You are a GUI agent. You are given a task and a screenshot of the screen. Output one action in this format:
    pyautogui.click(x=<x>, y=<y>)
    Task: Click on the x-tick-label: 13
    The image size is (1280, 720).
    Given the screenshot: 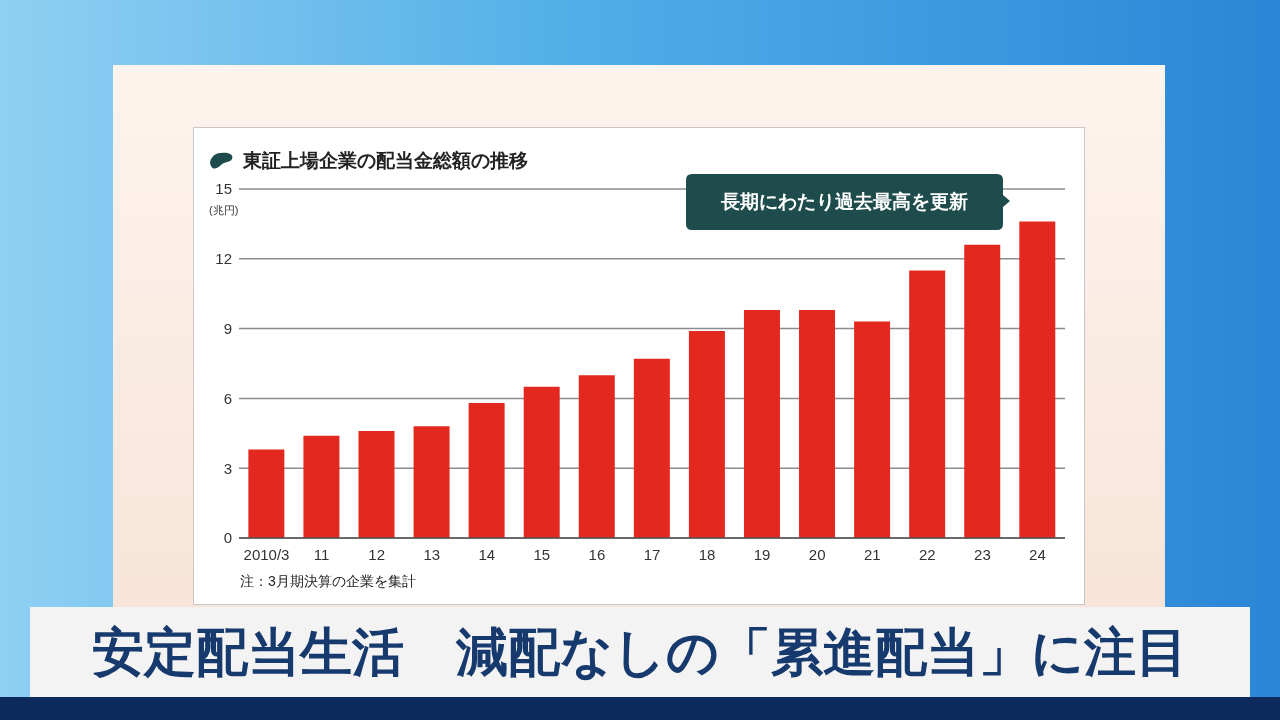 What is the action you would take?
    pyautogui.click(x=432, y=554)
    